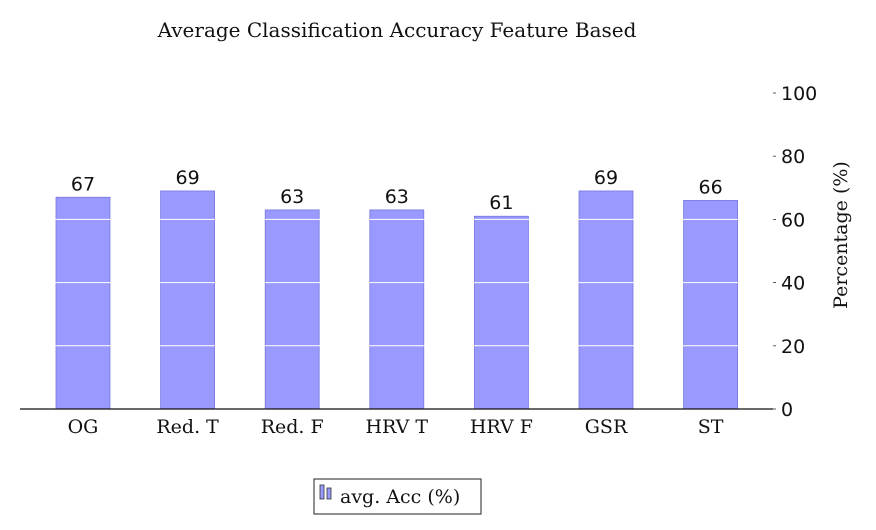 The image size is (876, 530). Describe the element at coordinates (187, 427) in the screenshot. I see `x-tick-label: Red. T` at that location.